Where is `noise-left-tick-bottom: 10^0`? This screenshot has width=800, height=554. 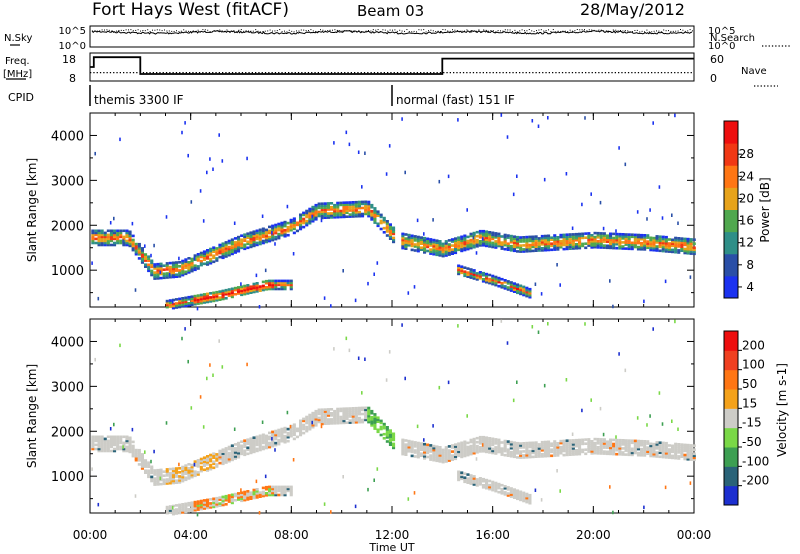
noise-left-tick-bottom: 10^0 is located at coordinates (72, 46).